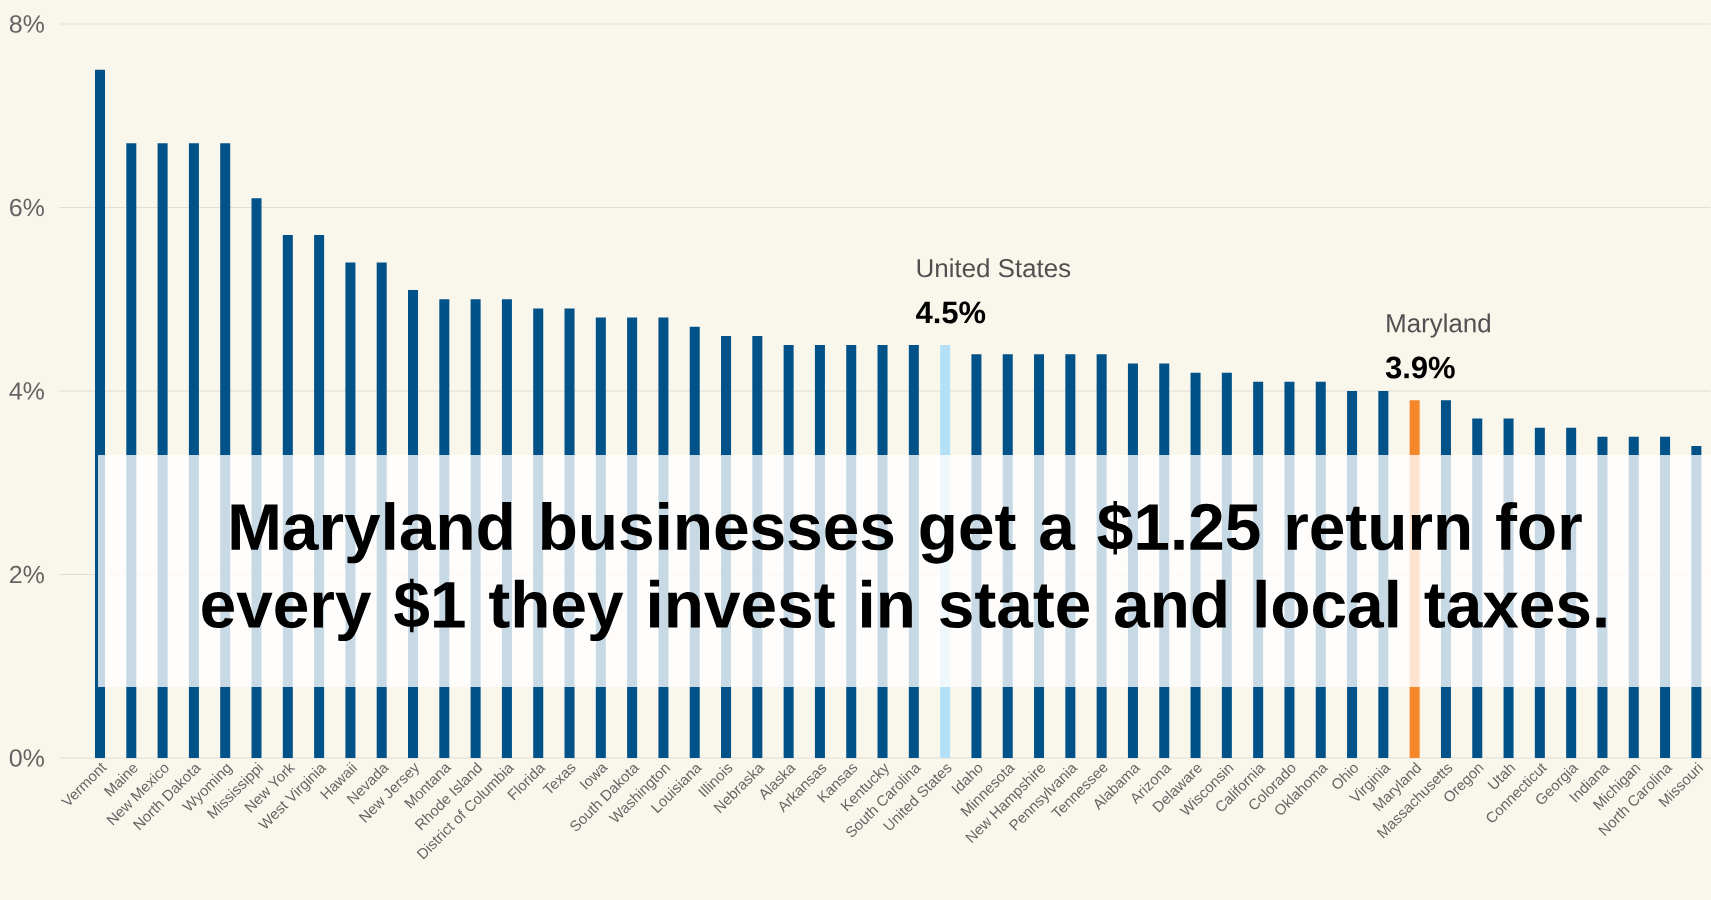 This screenshot has height=900, width=1711. I want to click on annotation: 4.5%, so click(951, 312).